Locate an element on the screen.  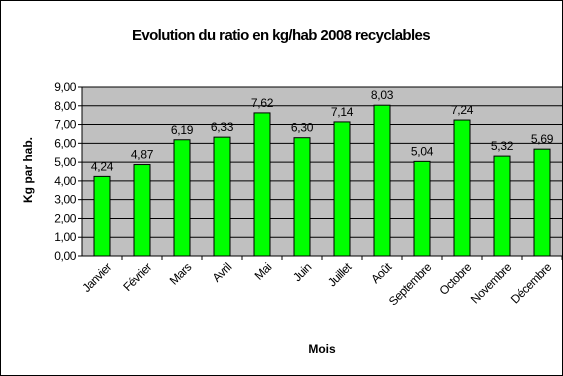
data-label: 6,30 is located at coordinates (302, 128).